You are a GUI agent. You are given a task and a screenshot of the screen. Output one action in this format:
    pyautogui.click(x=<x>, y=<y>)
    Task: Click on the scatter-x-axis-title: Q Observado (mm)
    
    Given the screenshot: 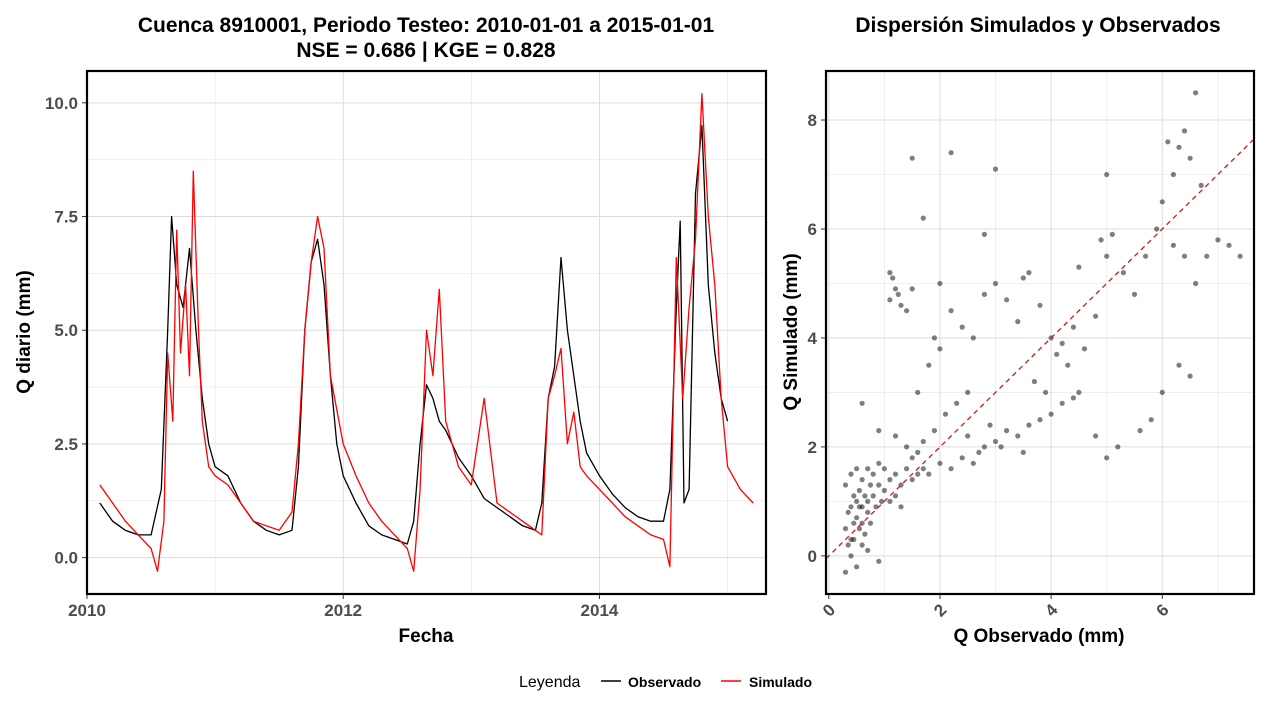 What is the action you would take?
    pyautogui.click(x=1038, y=636)
    